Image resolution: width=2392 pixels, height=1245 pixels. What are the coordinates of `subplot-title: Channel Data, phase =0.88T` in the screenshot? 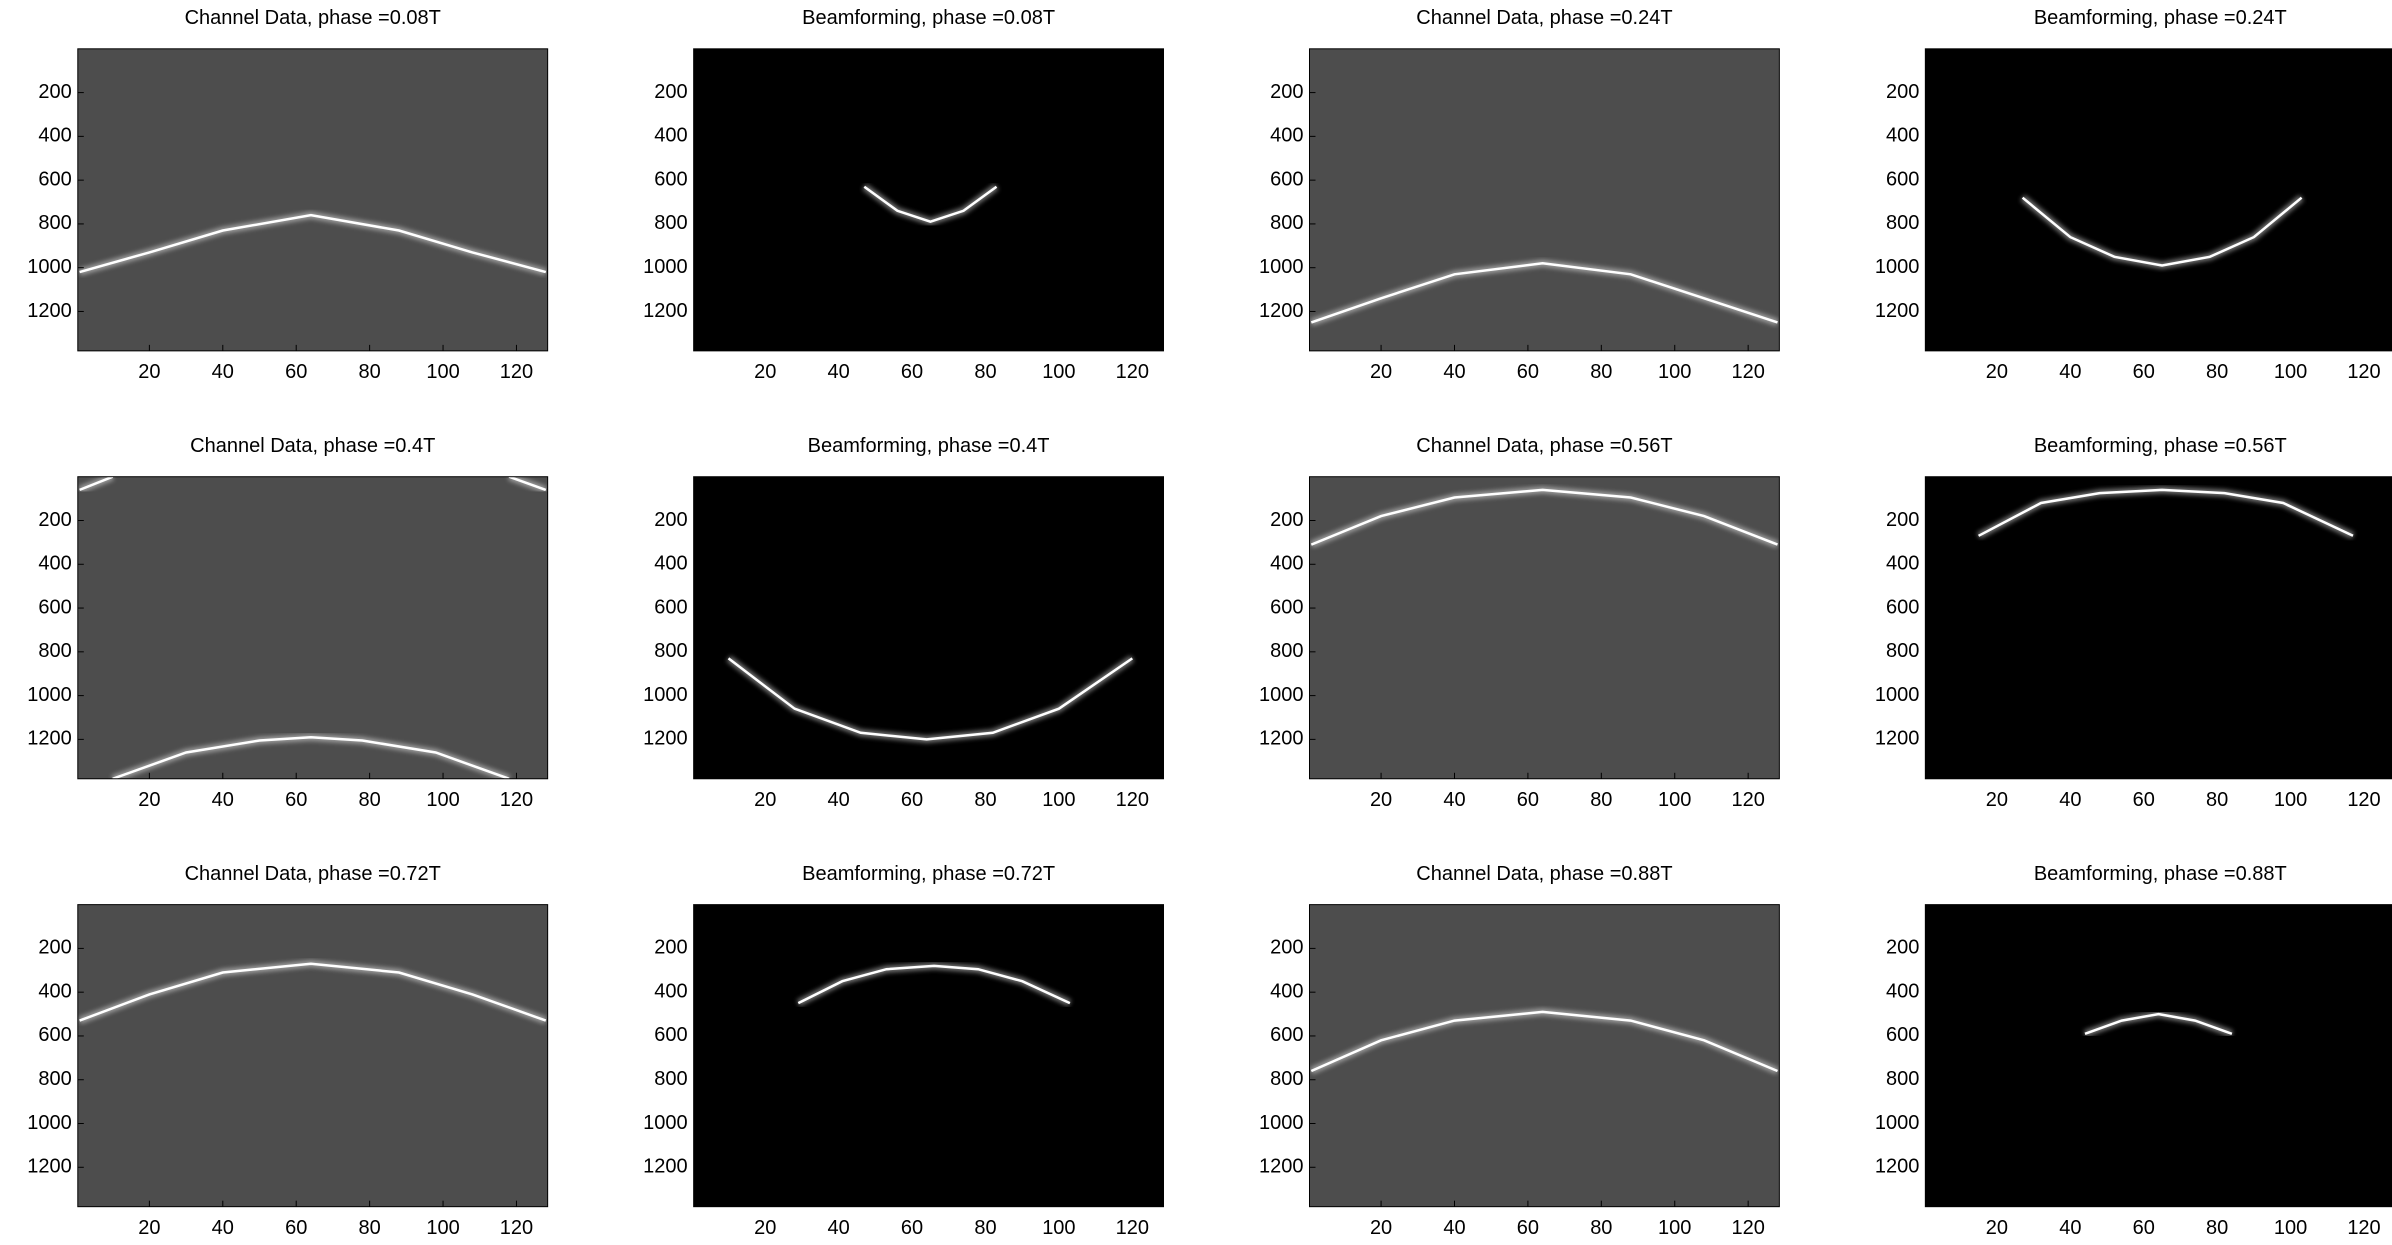 It's located at (1544, 874).